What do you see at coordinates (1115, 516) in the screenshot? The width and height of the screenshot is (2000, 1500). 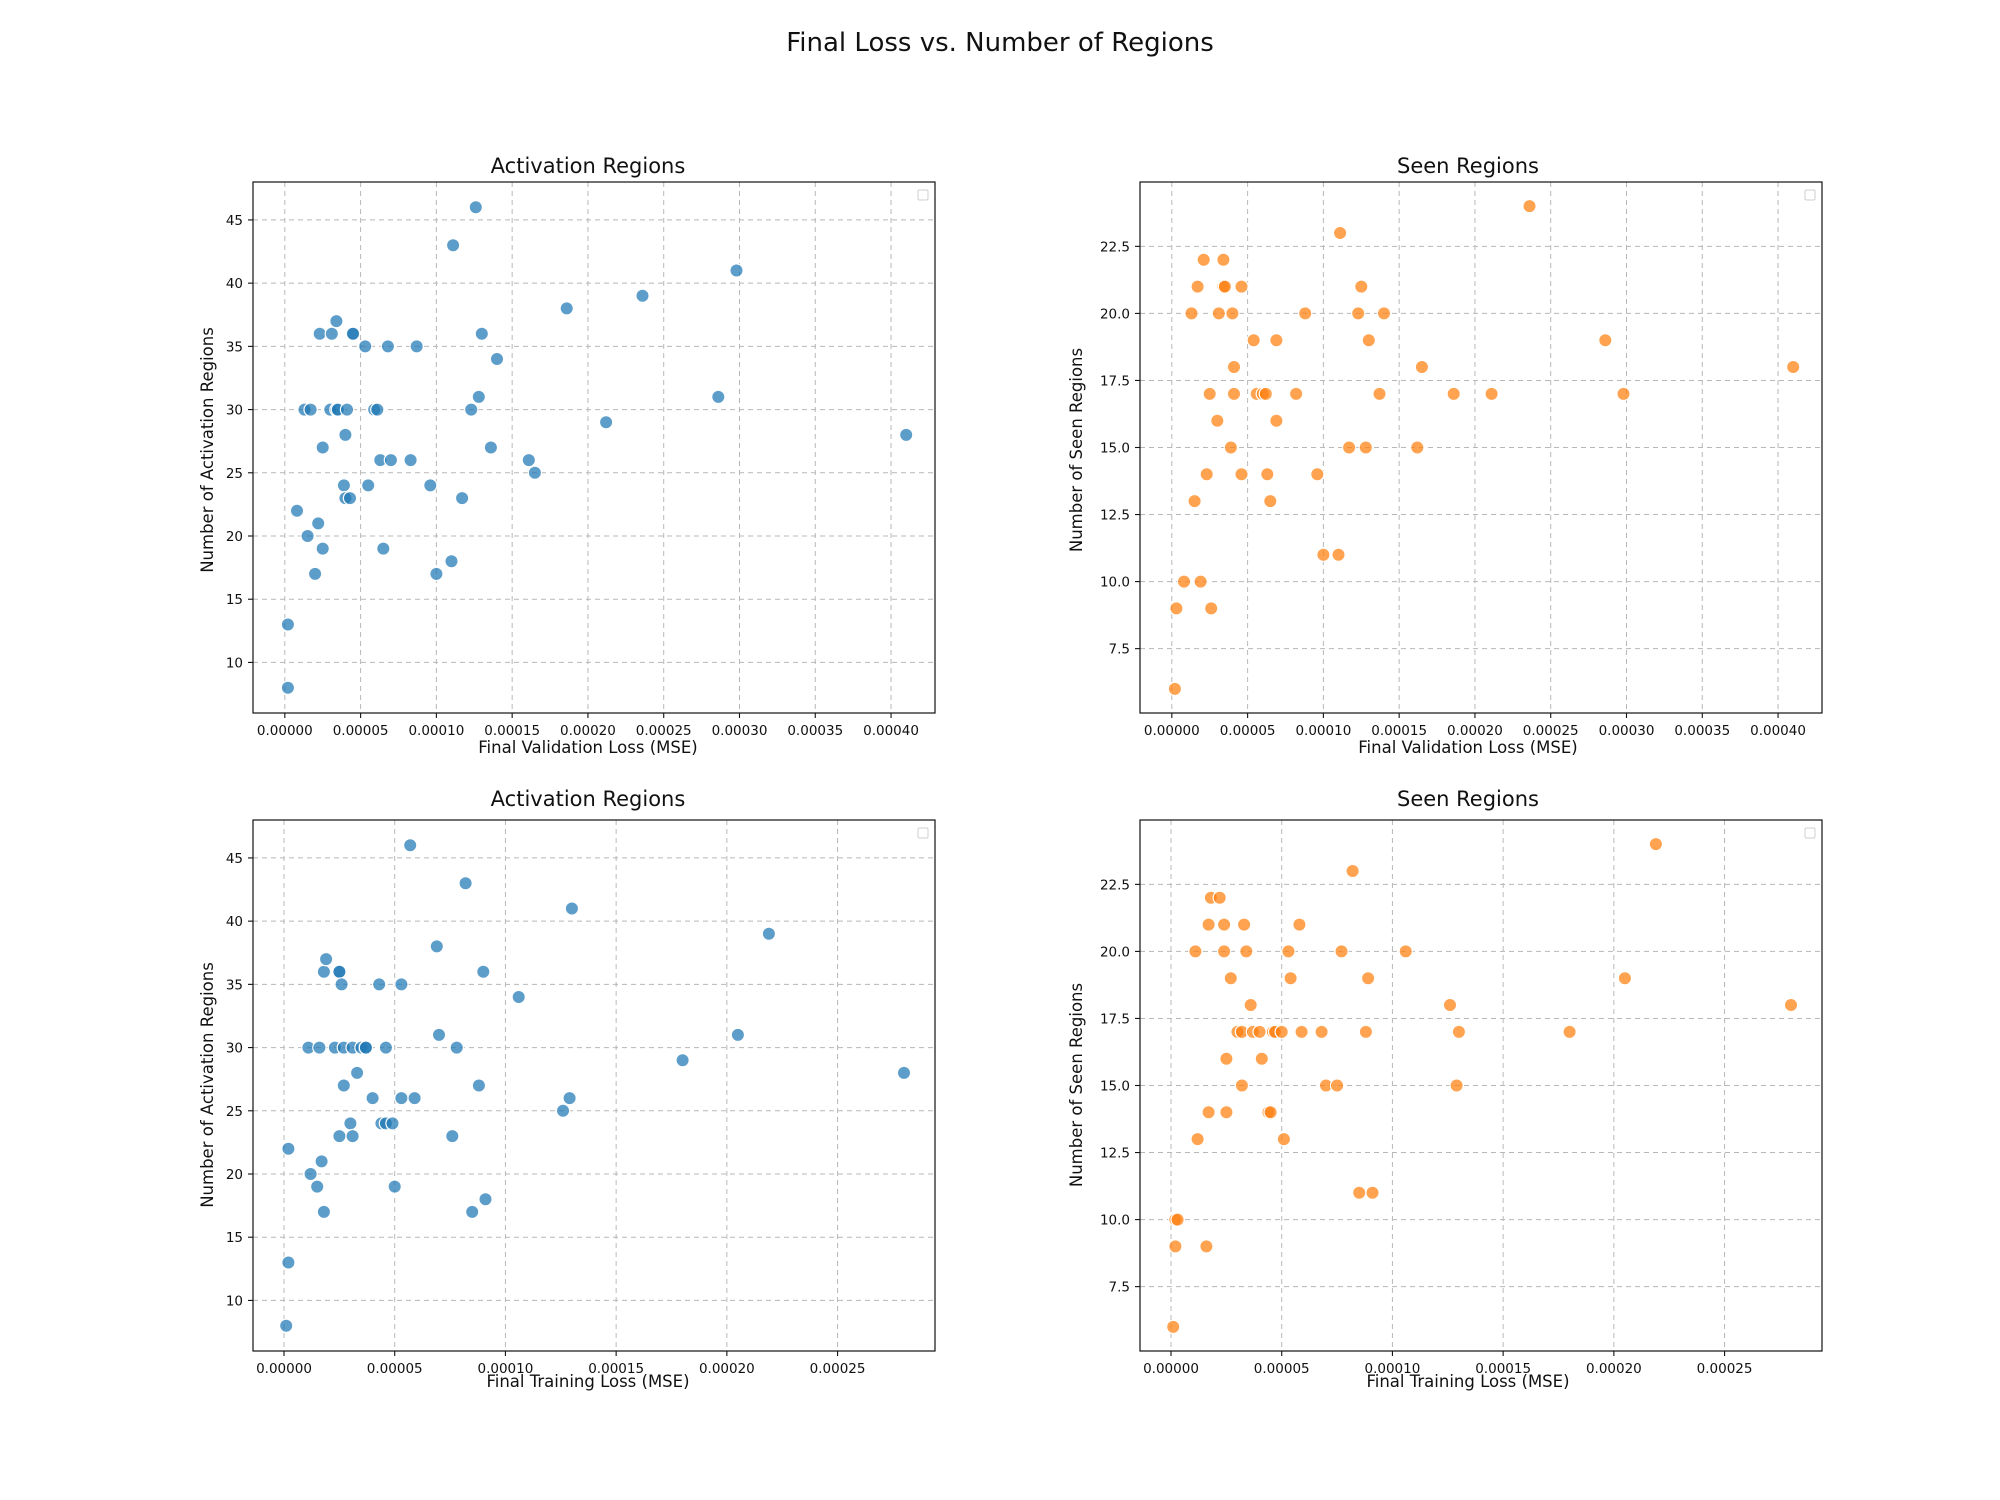 I see `y-tick-label: 12.5` at bounding box center [1115, 516].